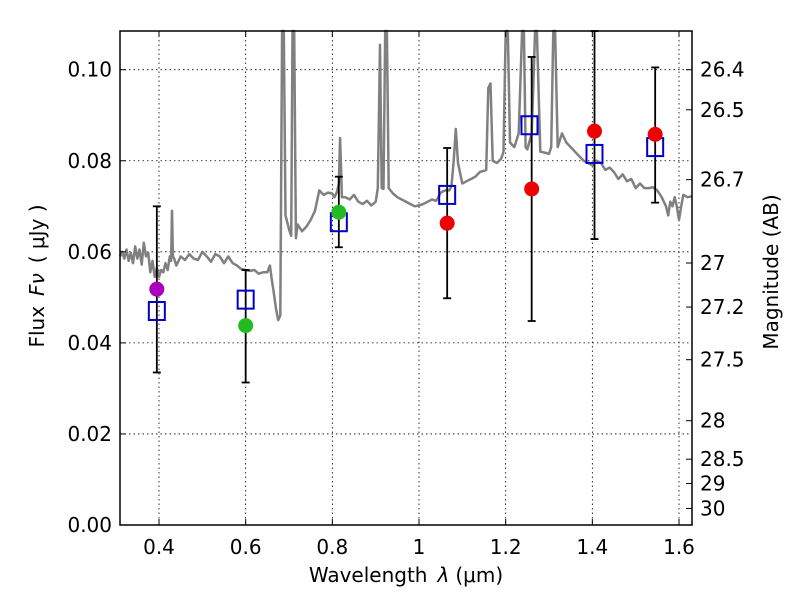 This screenshot has height=600, width=800. I want to click on y2-tick-label: 29, so click(712, 483).